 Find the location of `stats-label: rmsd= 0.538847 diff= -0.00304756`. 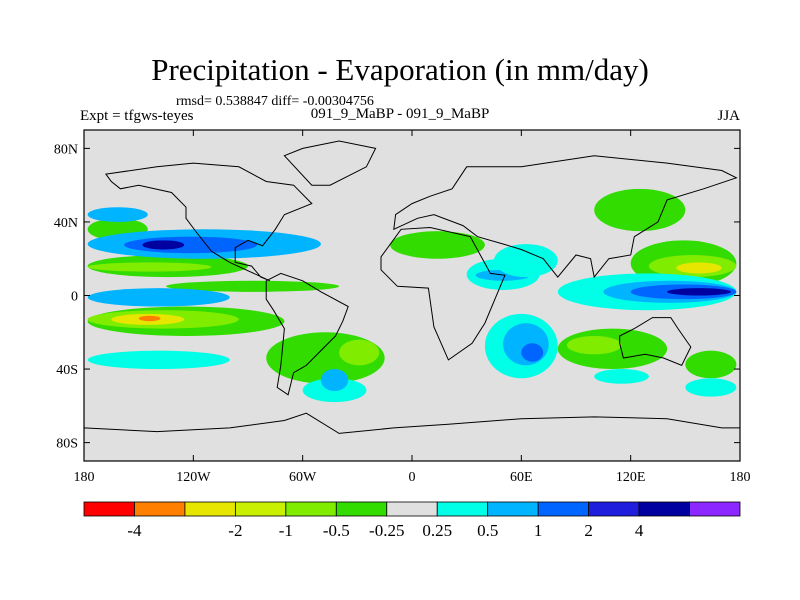

stats-label: rmsd= 0.538847 diff= -0.00304756 is located at coordinates (275, 101).